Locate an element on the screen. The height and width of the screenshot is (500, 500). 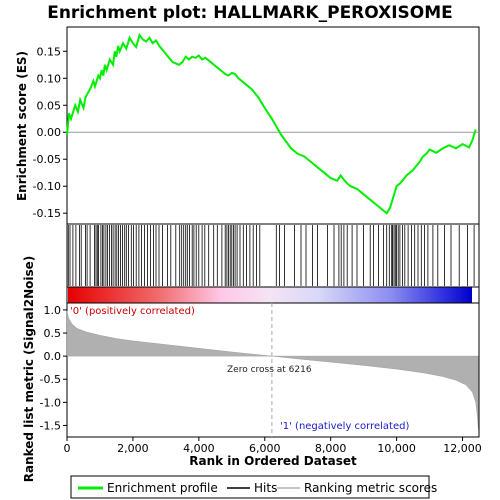
es-y-tick-label: 0.05 is located at coordinates (49, 105).